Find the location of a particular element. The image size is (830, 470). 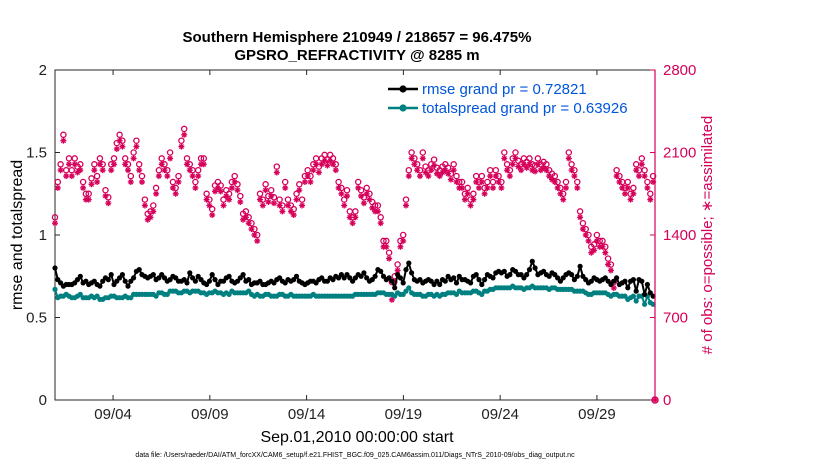

x-tick-label: 09/19 is located at coordinates (404, 414).